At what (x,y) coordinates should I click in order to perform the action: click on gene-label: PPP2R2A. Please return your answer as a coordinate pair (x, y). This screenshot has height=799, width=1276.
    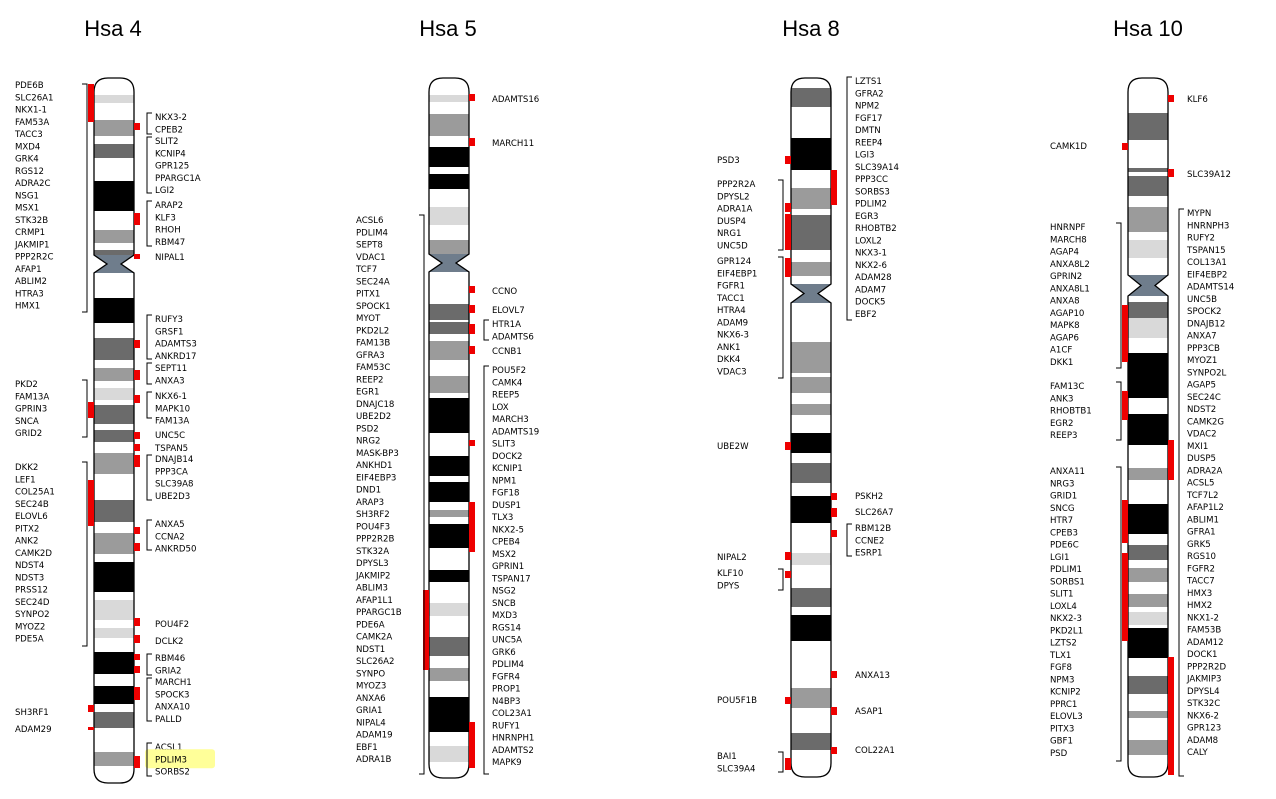
    Looking at the image, I should click on (736, 185).